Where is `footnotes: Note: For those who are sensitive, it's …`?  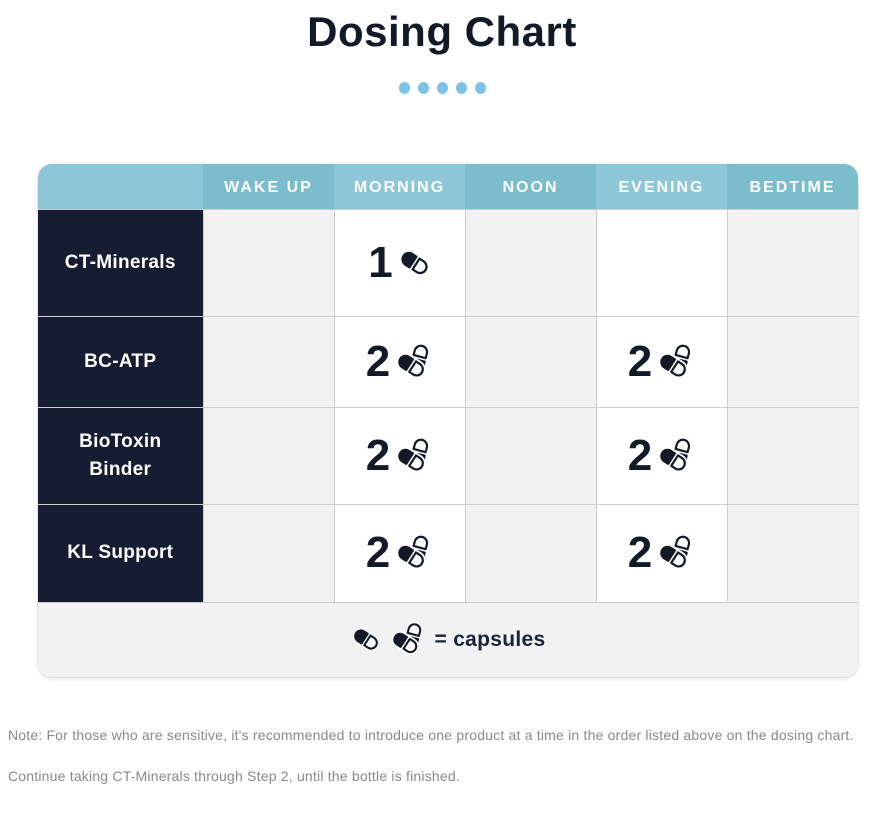
footnotes: Note: For those who are sensitive, it's … is located at coordinates (442, 755).